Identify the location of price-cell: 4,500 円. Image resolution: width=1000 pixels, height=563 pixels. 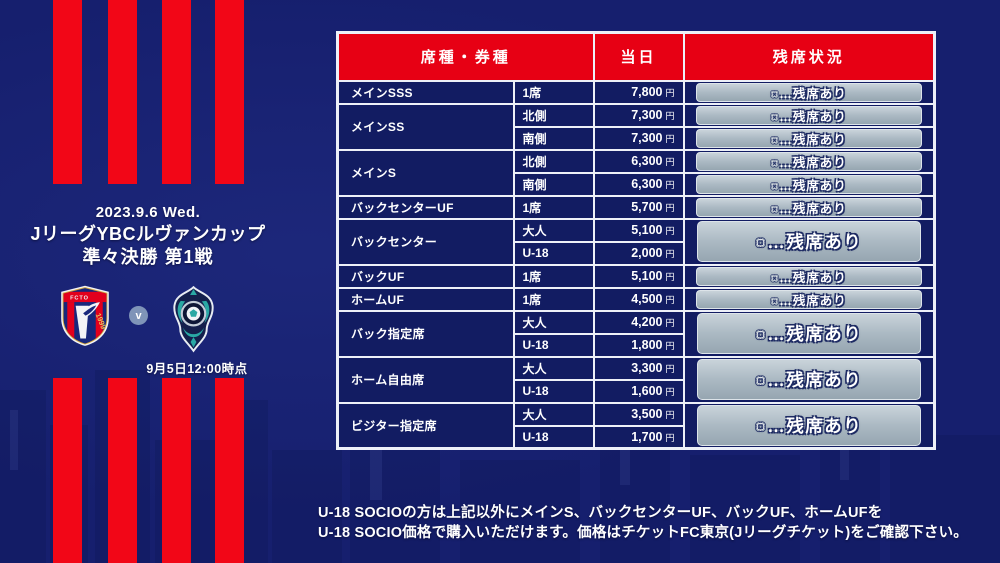
(638, 299).